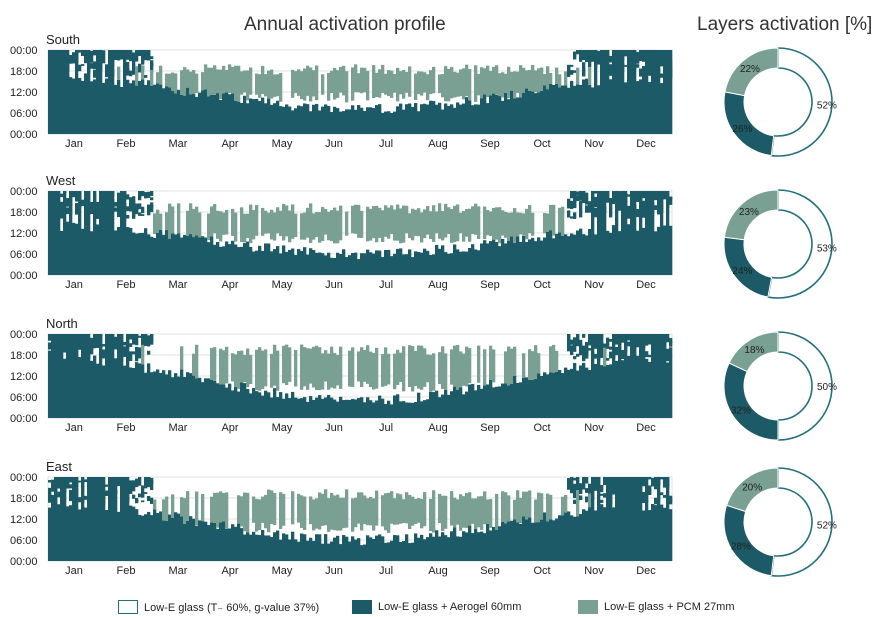  Describe the element at coordinates (780, 386) in the screenshot. I see `donut-chart: 50%32%18%` at that location.